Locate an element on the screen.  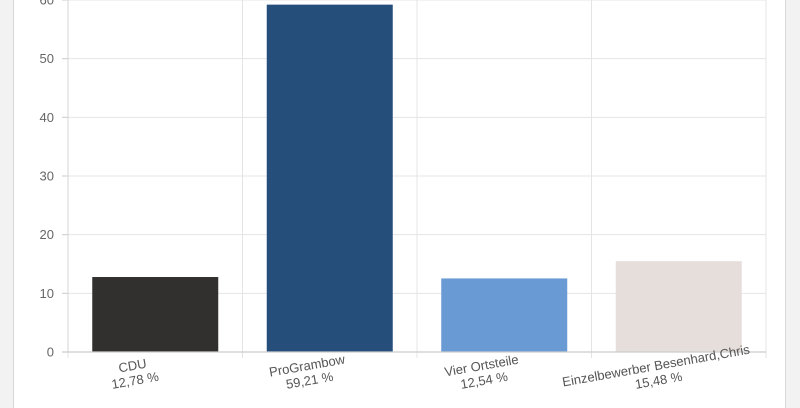
x-category-label: CDU12,78 % is located at coordinates (134, 373).